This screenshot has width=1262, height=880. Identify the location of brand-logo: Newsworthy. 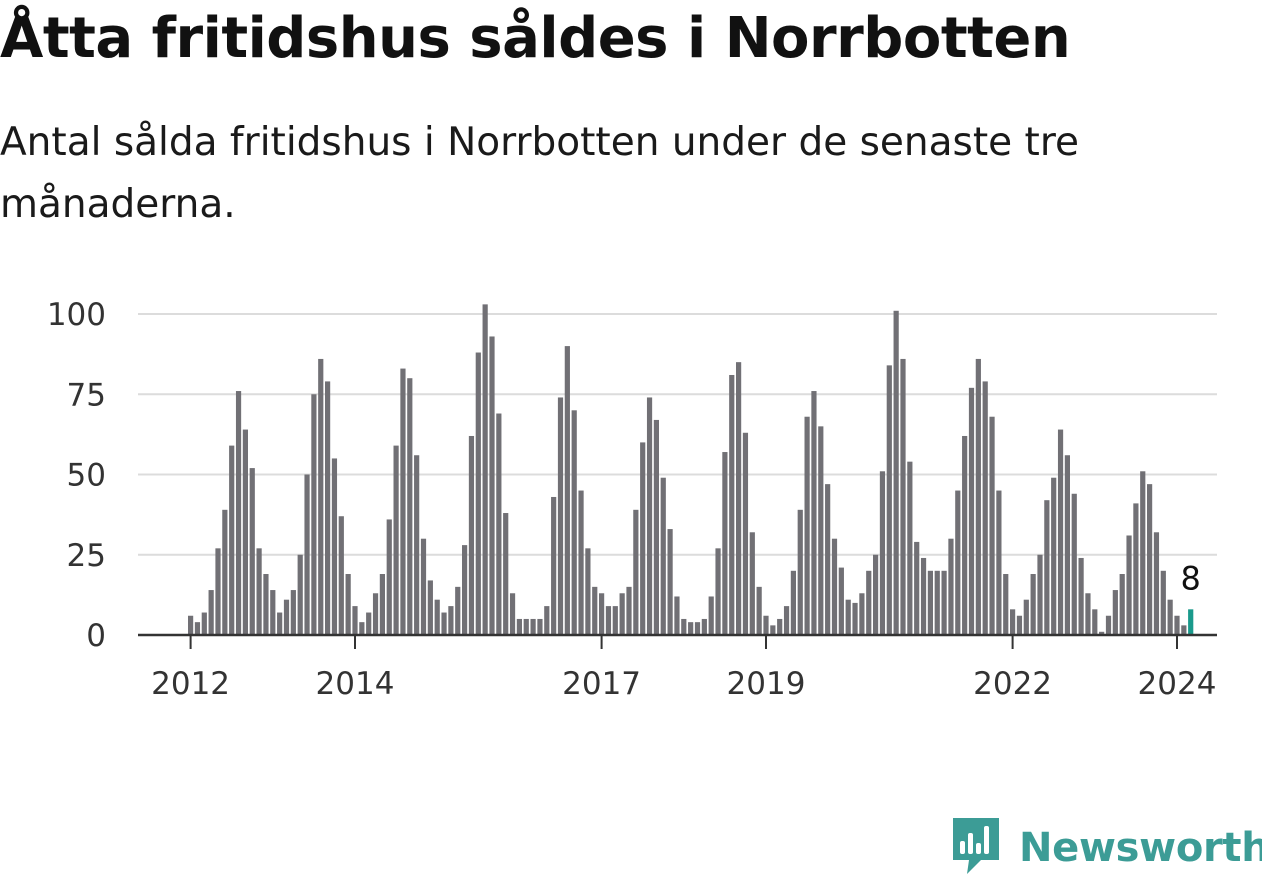
(1106, 848).